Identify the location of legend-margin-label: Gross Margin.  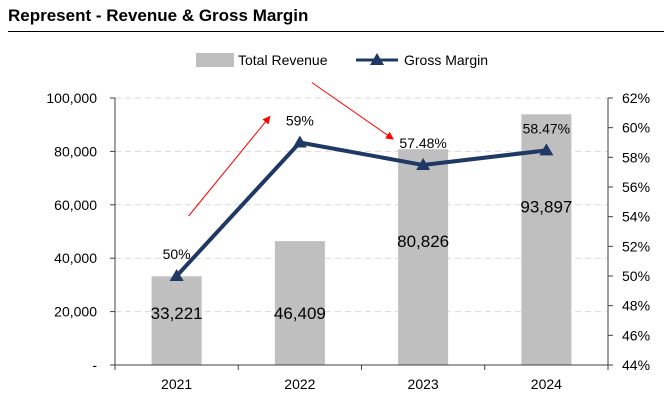
(446, 60).